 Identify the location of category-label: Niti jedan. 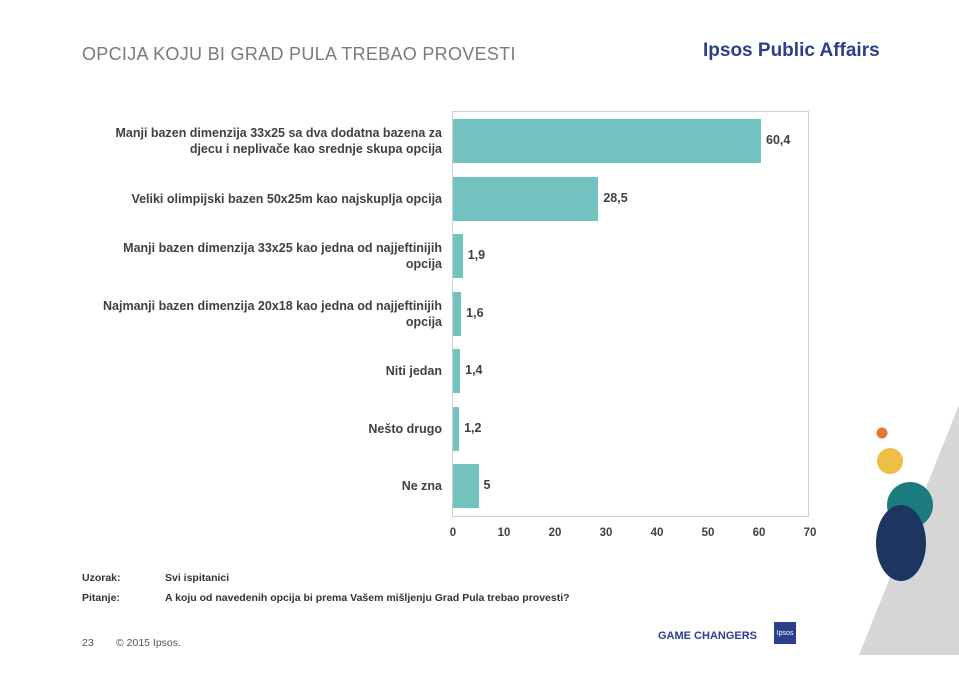
(262, 371).